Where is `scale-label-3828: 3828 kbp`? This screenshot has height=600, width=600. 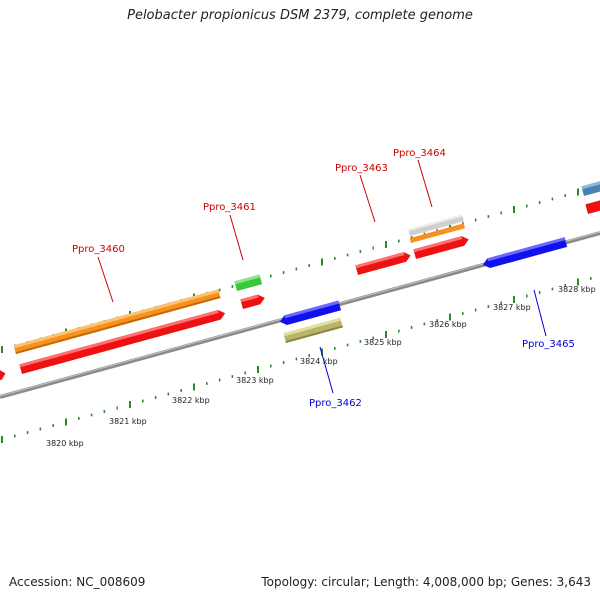
scale-label-3828: 3828 kbp is located at coordinates (577, 289).